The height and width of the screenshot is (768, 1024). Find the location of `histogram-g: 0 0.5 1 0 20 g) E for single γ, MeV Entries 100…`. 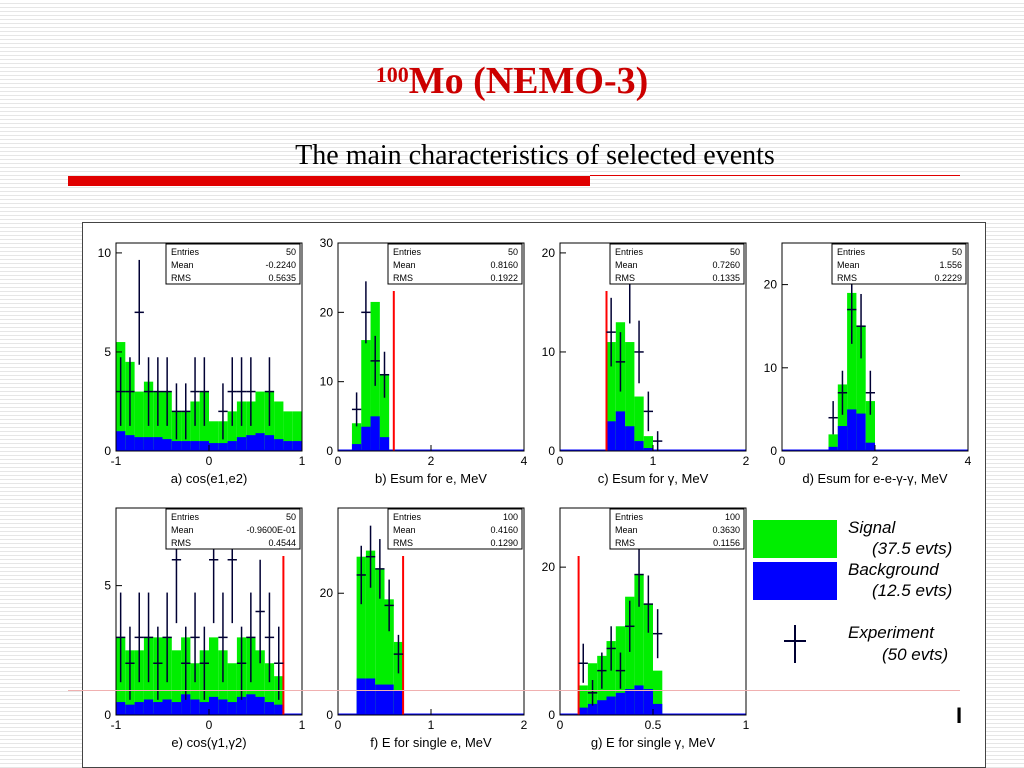

histogram-g: 0 0.5 1 0 20 g) E for single γ, MeV Entries 100… is located at coordinates (646, 628).